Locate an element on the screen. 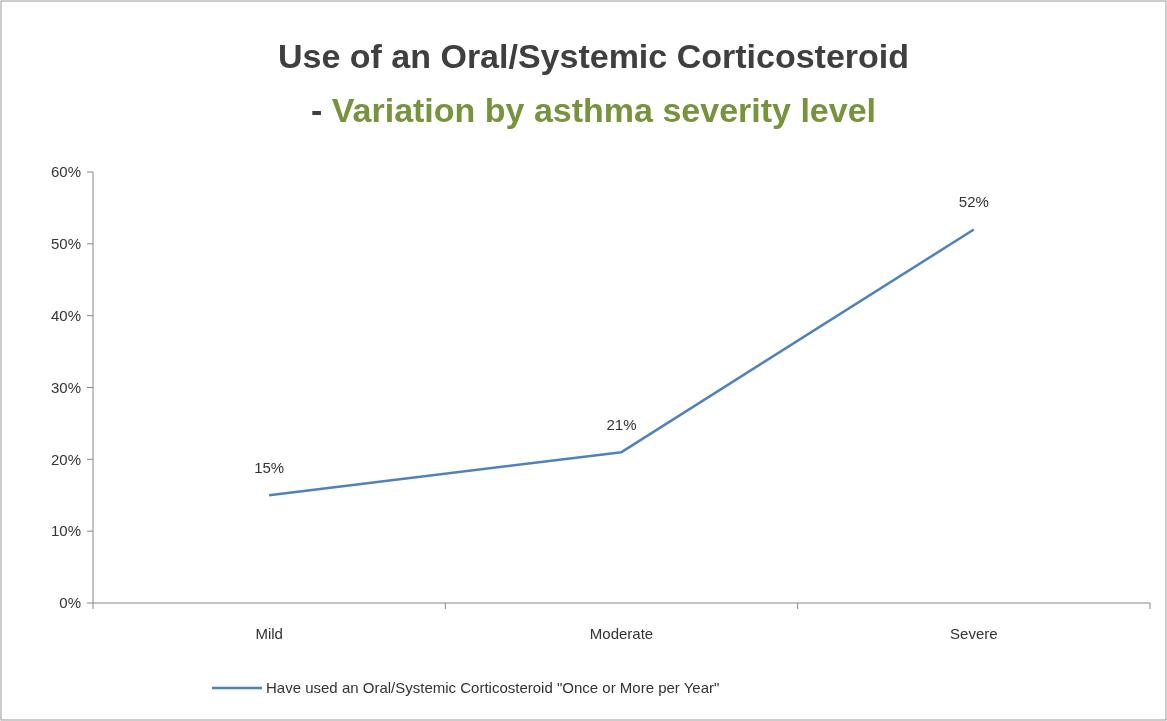 The height and width of the screenshot is (721, 1167). x-tick-label: Mild is located at coordinates (269, 633).